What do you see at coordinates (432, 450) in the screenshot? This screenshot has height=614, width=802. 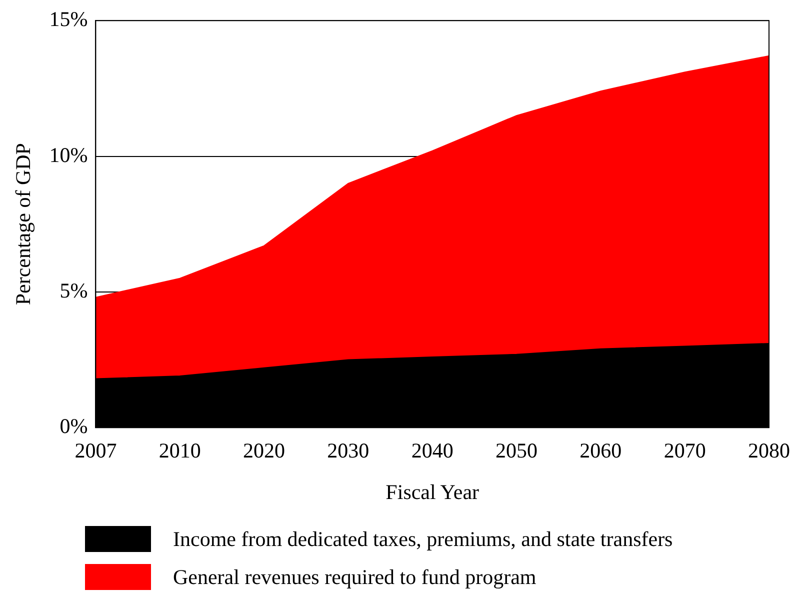 I see `x-tick-label: 2040` at bounding box center [432, 450].